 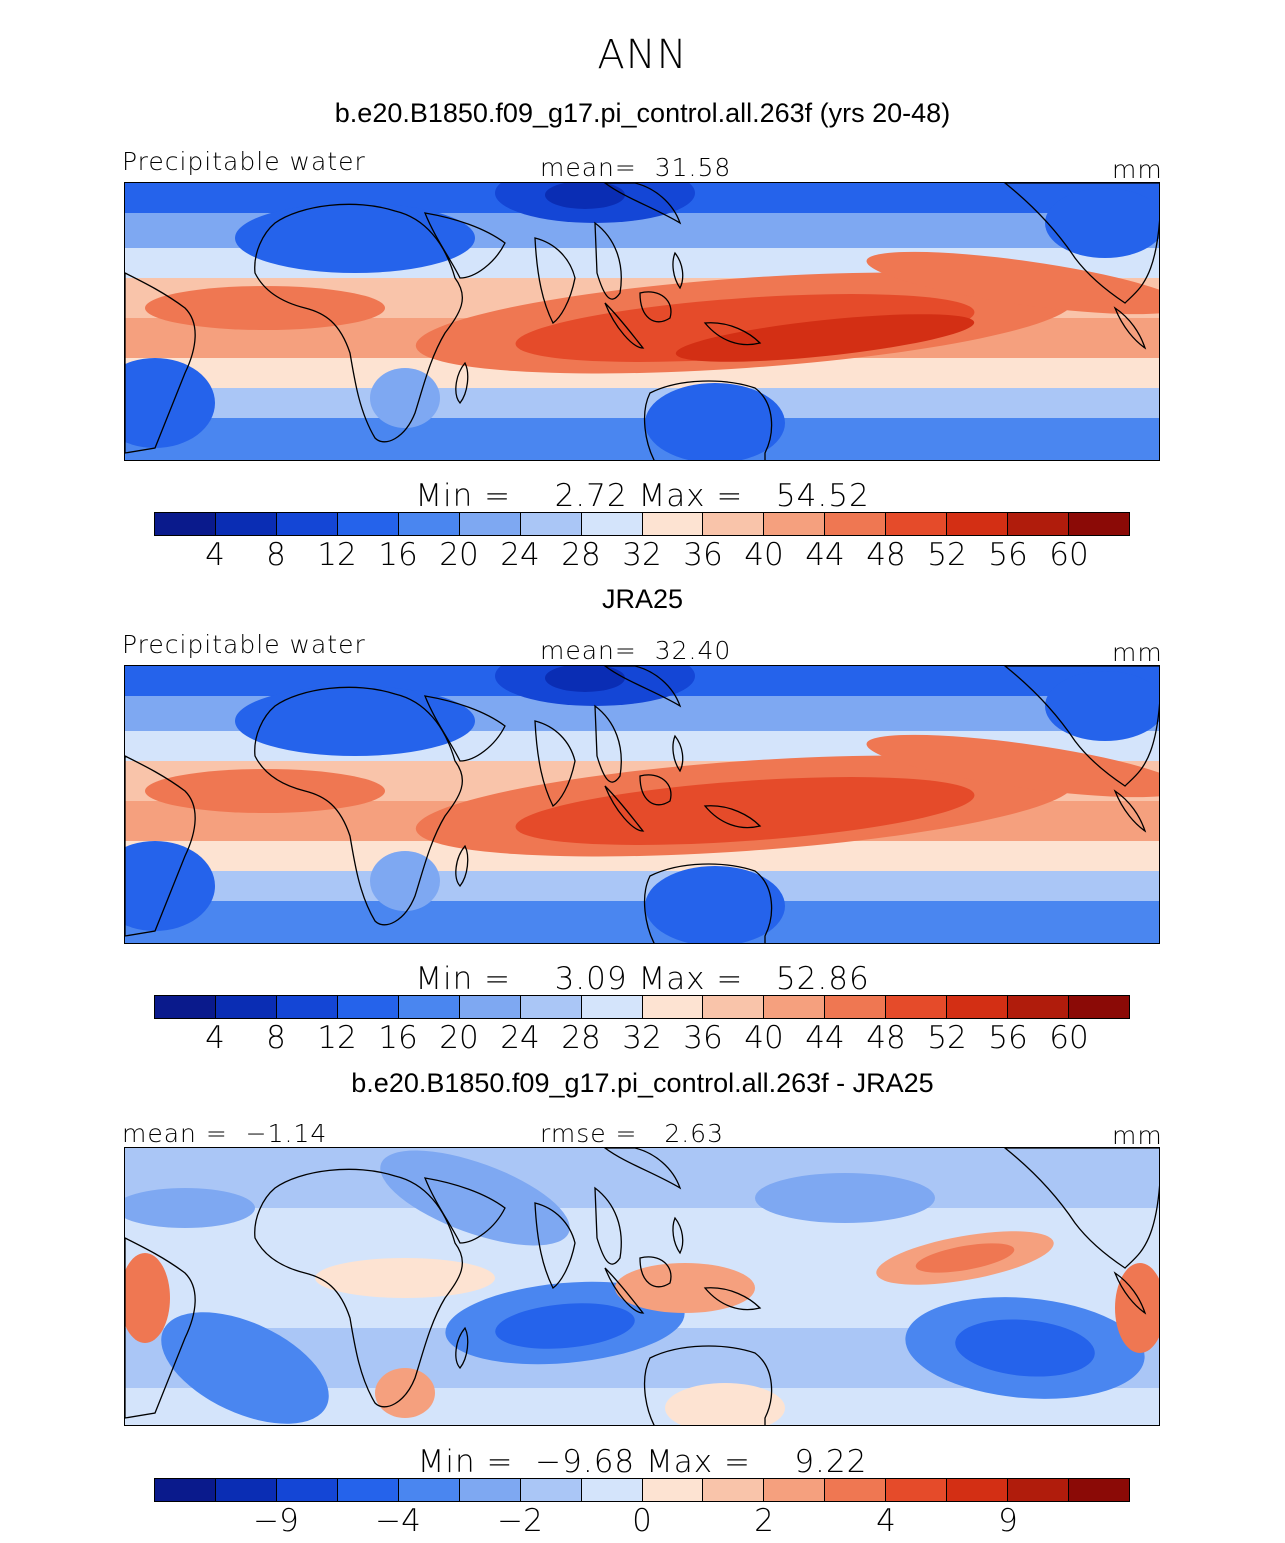 What do you see at coordinates (764, 1038) in the screenshot?
I see `colorbar-tick-label: 40` at bounding box center [764, 1038].